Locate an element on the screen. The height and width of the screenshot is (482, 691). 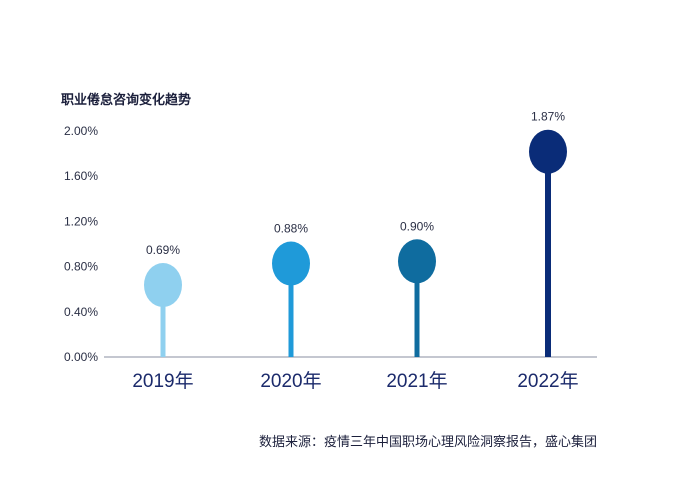
value-label: 1.87% is located at coordinates (548, 117).